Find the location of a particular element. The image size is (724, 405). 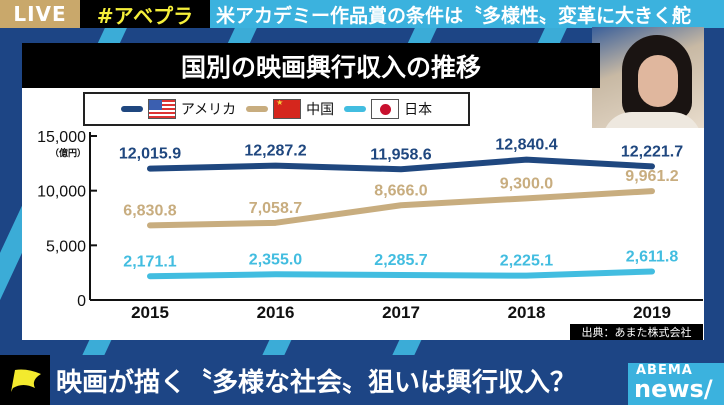

presenter-video-thumbnail is located at coordinates (648, 77).